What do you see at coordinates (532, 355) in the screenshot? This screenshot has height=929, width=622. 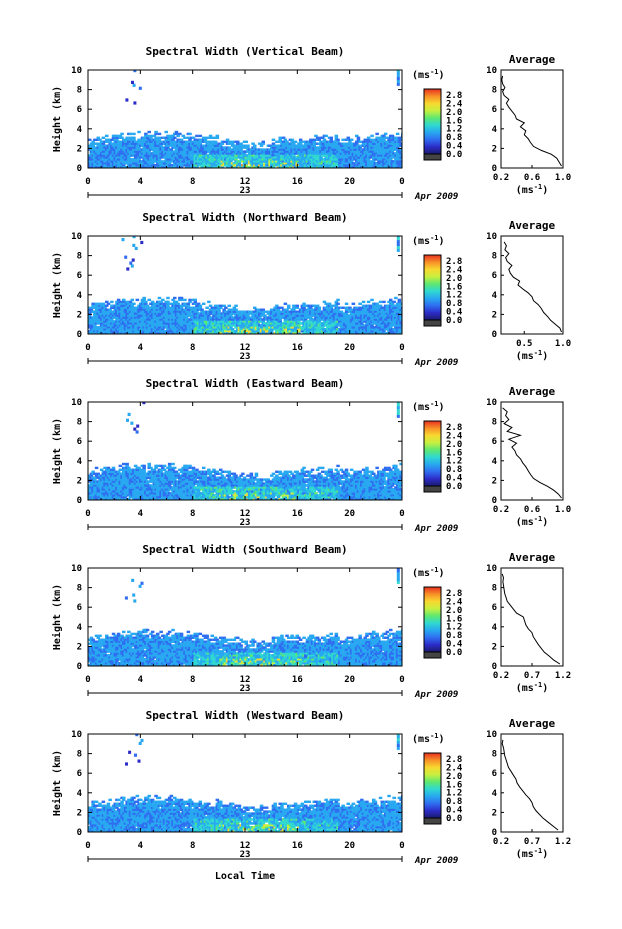 I see `average-x-label: (ms-1)` at bounding box center [532, 355].